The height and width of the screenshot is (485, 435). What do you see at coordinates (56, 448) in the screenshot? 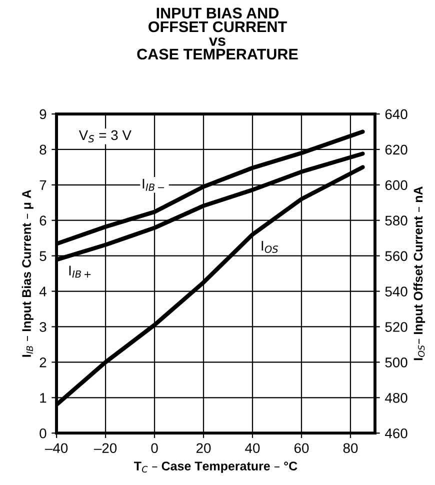
I see `x-tick-label: –40` at bounding box center [56, 448].